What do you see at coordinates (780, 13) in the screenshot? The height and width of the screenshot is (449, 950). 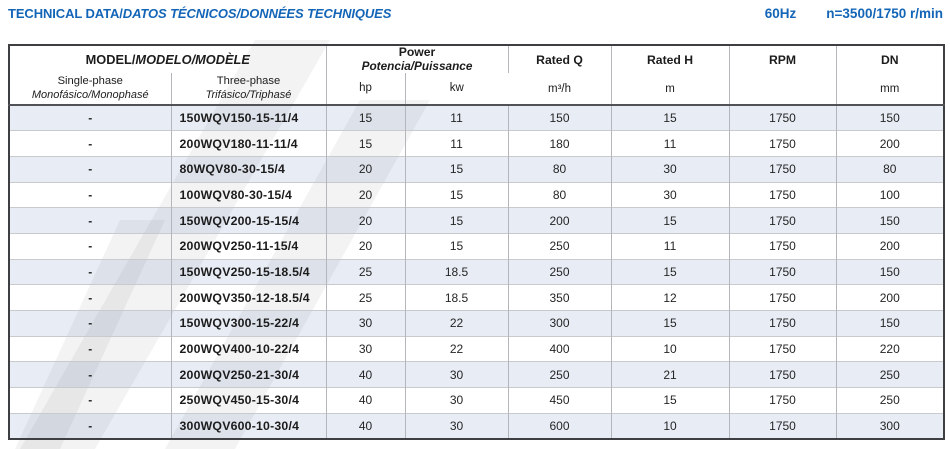 I see `frequency-label: 60Hz` at bounding box center [780, 13].